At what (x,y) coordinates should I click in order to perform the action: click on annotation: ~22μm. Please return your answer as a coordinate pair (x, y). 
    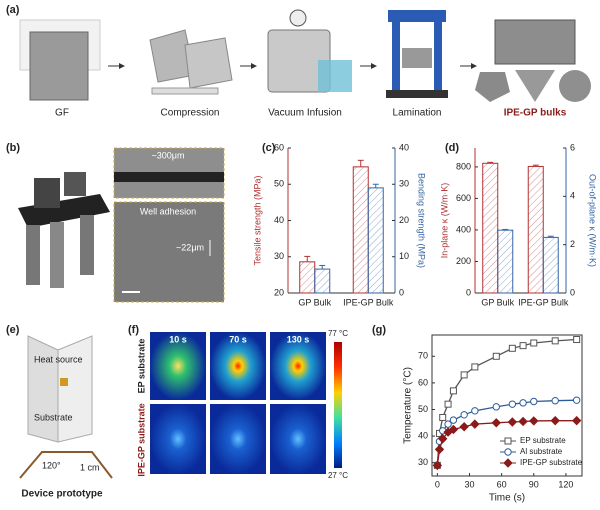
    Looking at the image, I should click on (190, 247).